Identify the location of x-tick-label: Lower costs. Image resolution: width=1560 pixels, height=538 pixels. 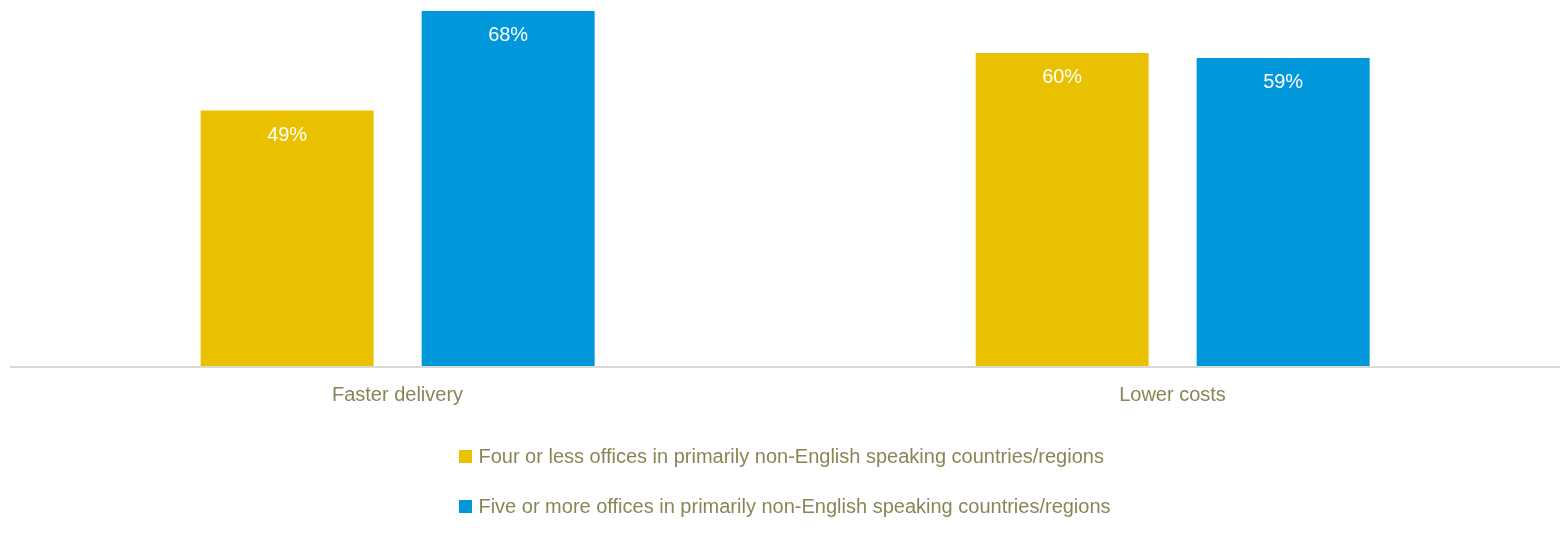
(1172, 394).